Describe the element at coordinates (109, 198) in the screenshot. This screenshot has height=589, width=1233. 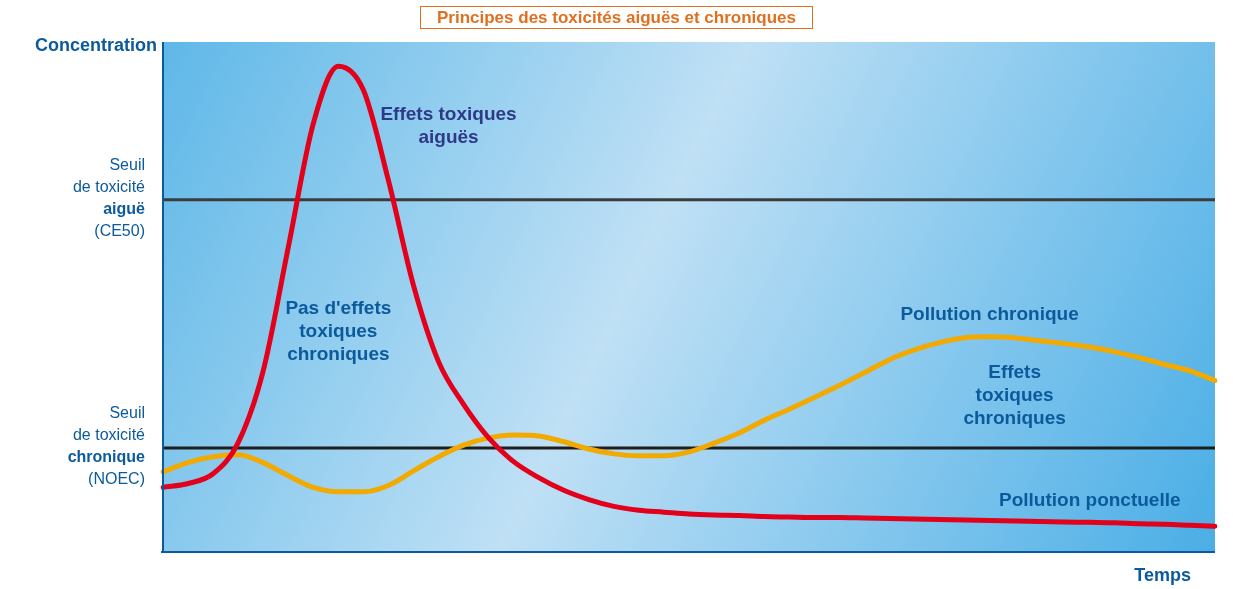
I see `ref-line-label: Seuil de toxicité aiguë (CE50)` at that location.